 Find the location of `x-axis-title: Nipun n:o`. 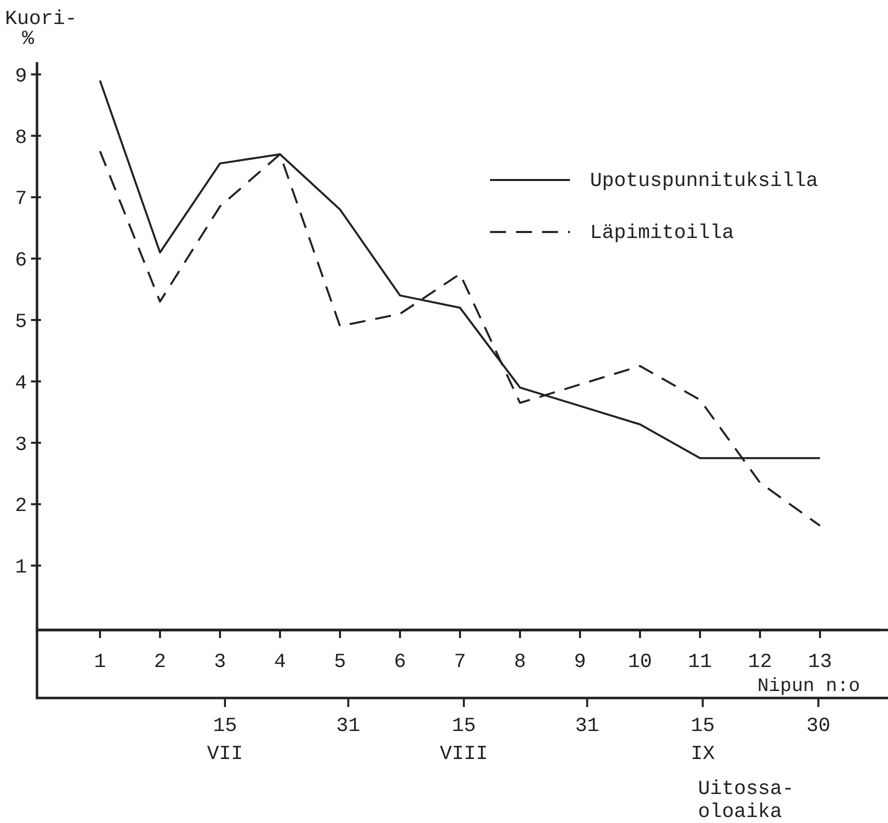

x-axis-title: Nipun n:o is located at coordinates (808, 686).